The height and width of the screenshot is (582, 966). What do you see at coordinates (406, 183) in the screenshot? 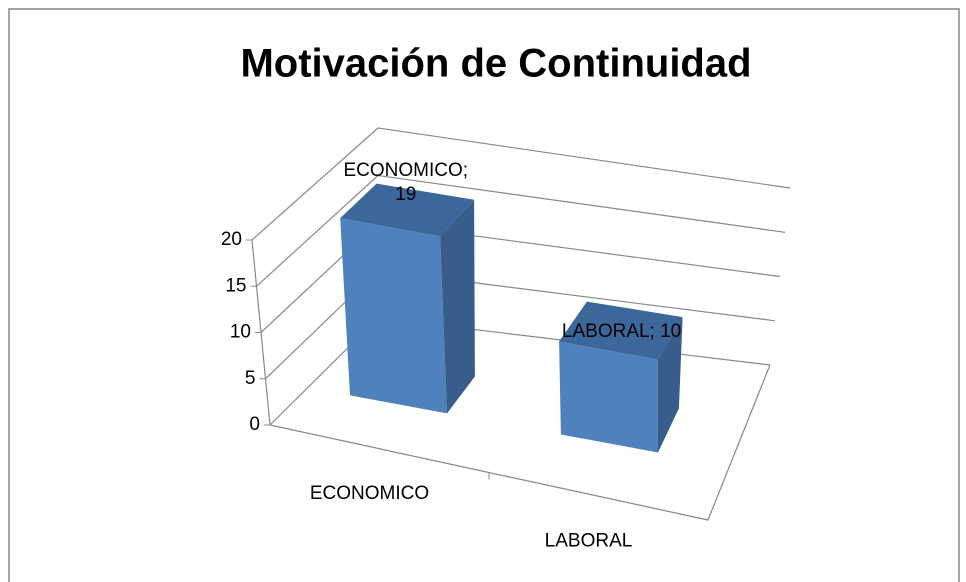
I see `data-label: ECONOMICO; 19` at bounding box center [406, 183].